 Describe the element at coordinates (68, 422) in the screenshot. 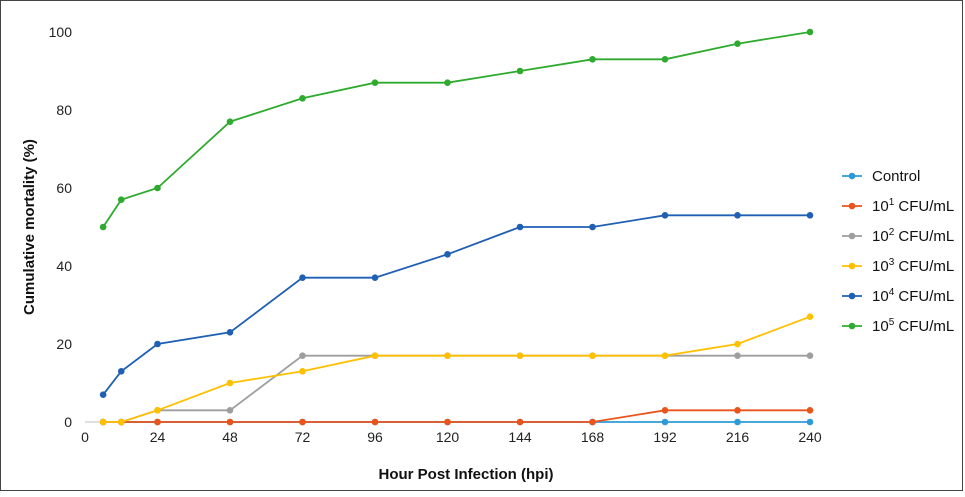

I see `y-tick-label: 0` at that location.